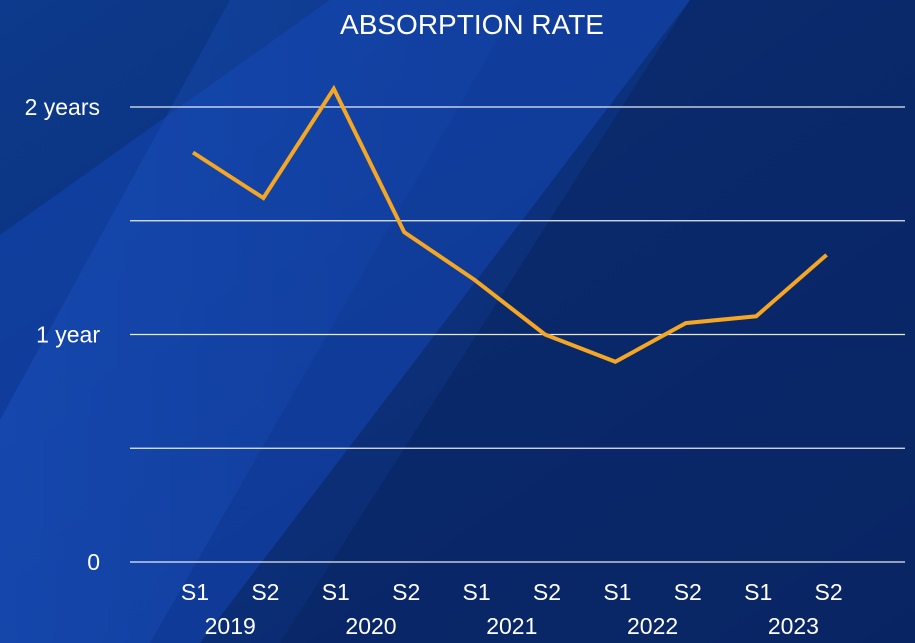 This screenshot has width=915, height=643. I want to click on y-tick-label-2: 2 years, so click(62, 107).